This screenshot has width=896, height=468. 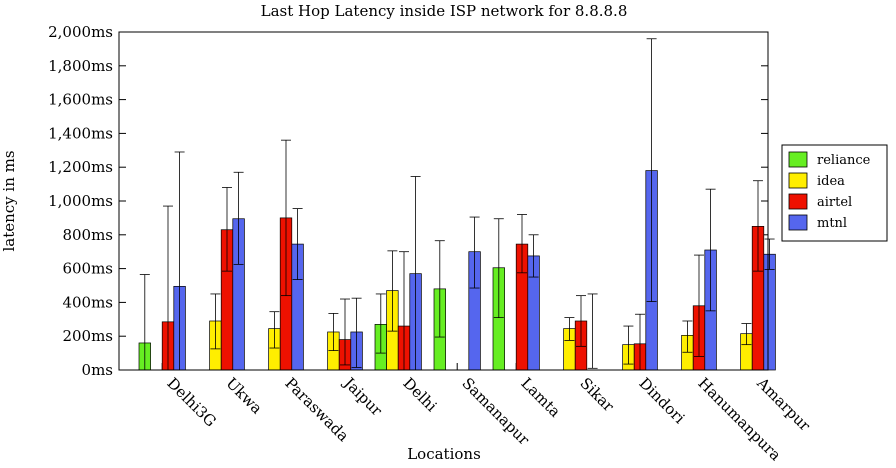 What do you see at coordinates (80, 167) in the screenshot?
I see `y-tick-label: 1,200ms` at bounding box center [80, 167].